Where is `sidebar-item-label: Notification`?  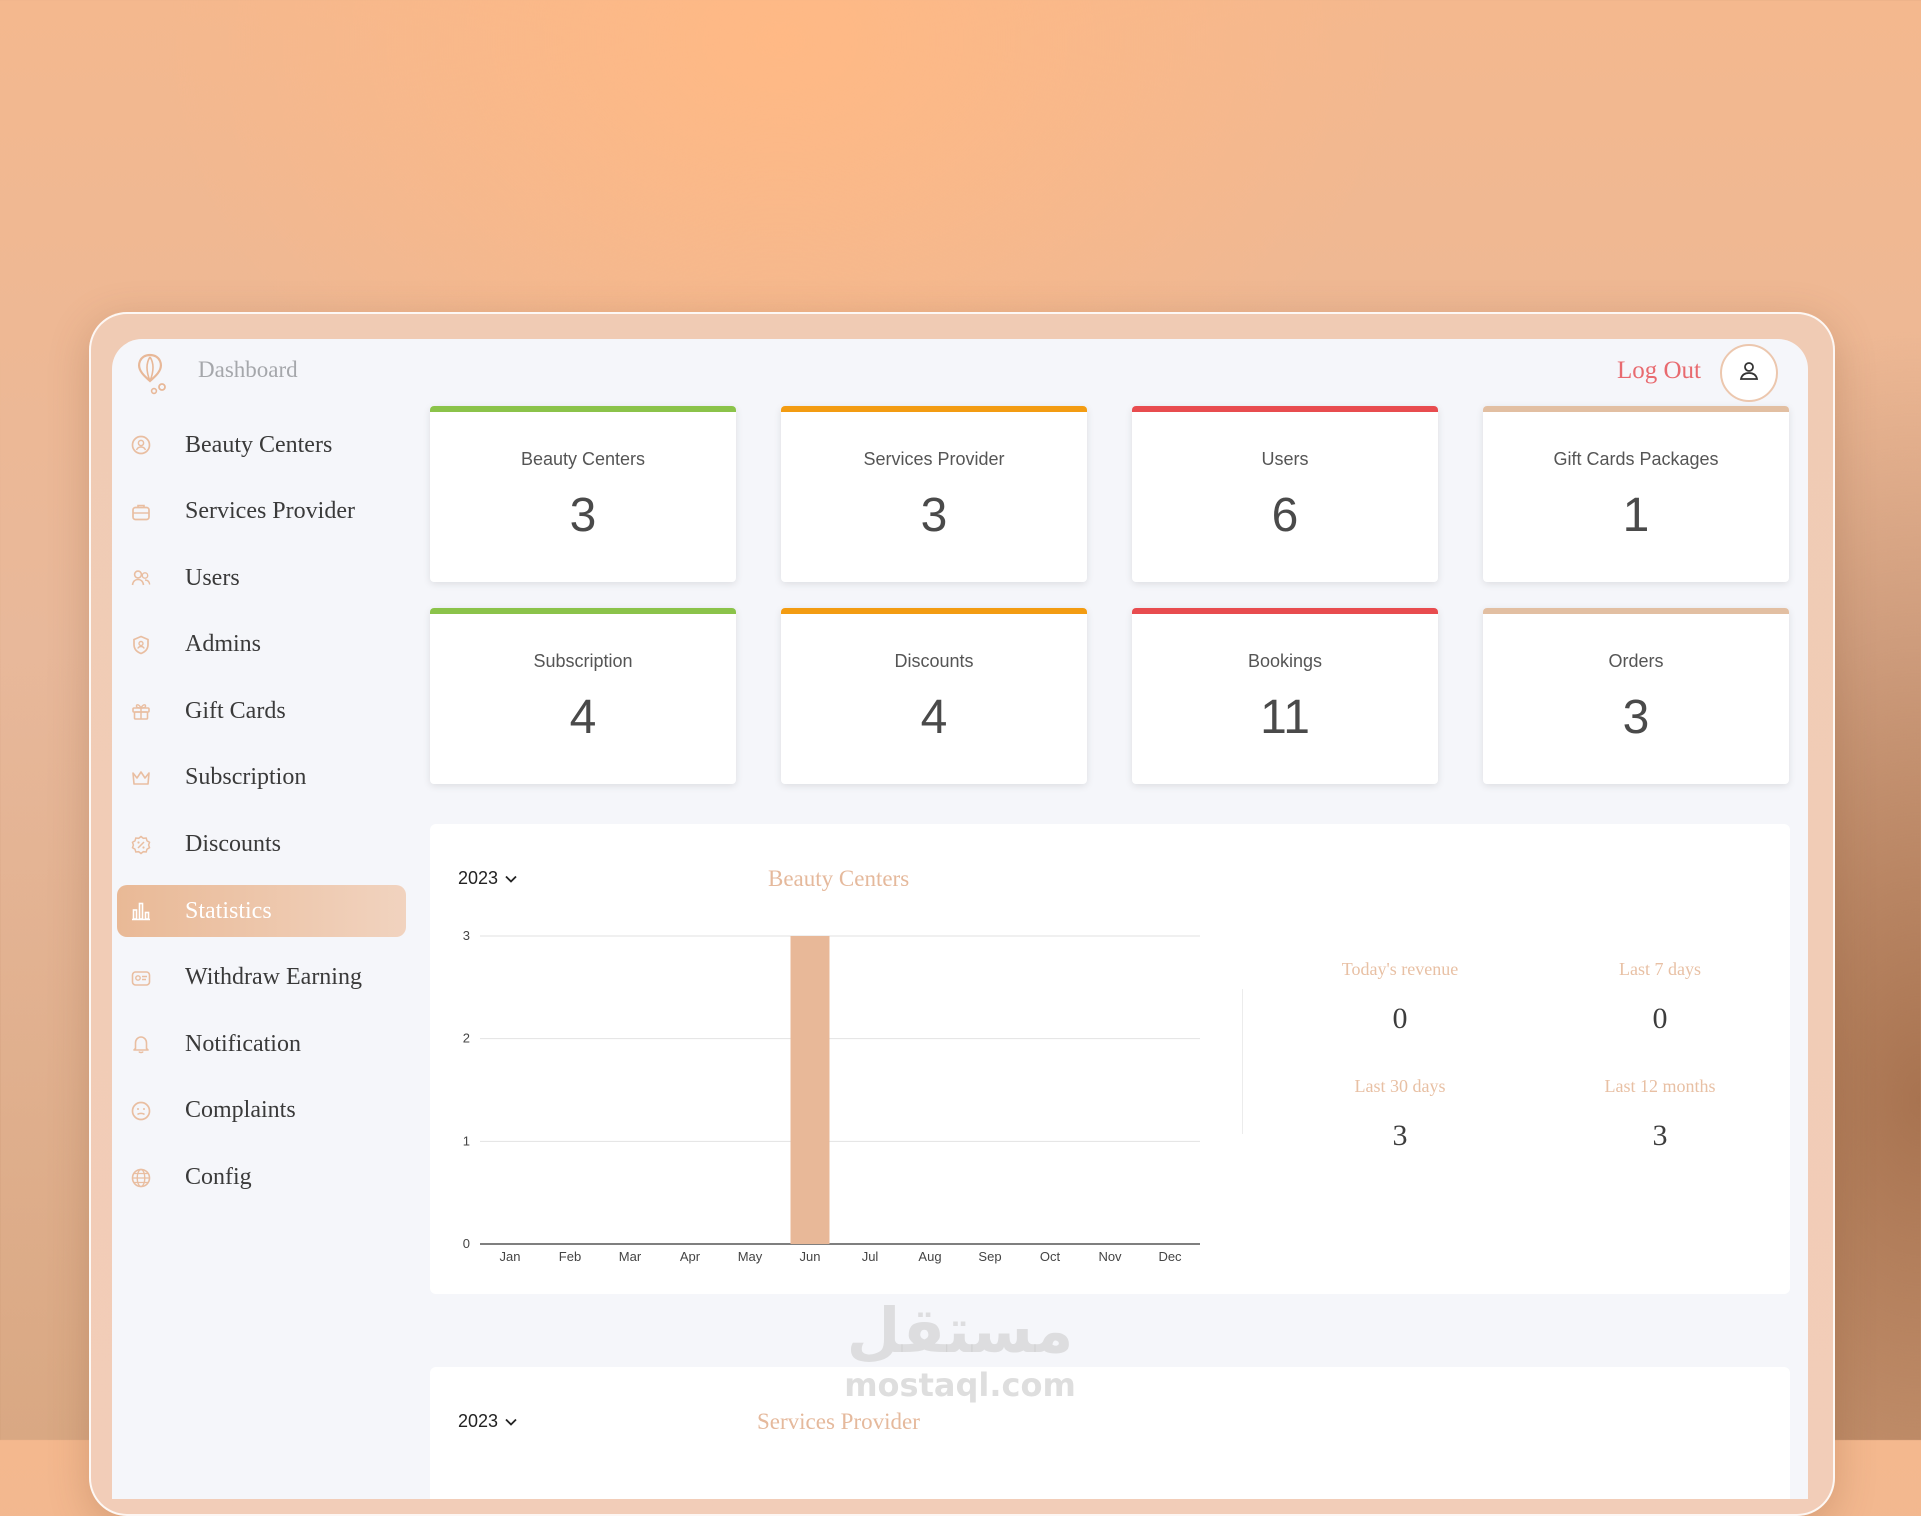
sidebar-item-label: Notification is located at coordinates (243, 1043).